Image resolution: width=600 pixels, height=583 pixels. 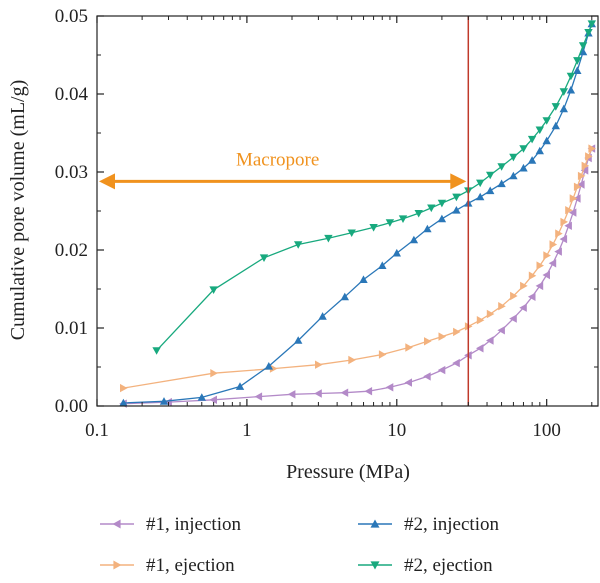 I want to click on x-axis-title: Pressure (MPa), so click(x=348, y=472).